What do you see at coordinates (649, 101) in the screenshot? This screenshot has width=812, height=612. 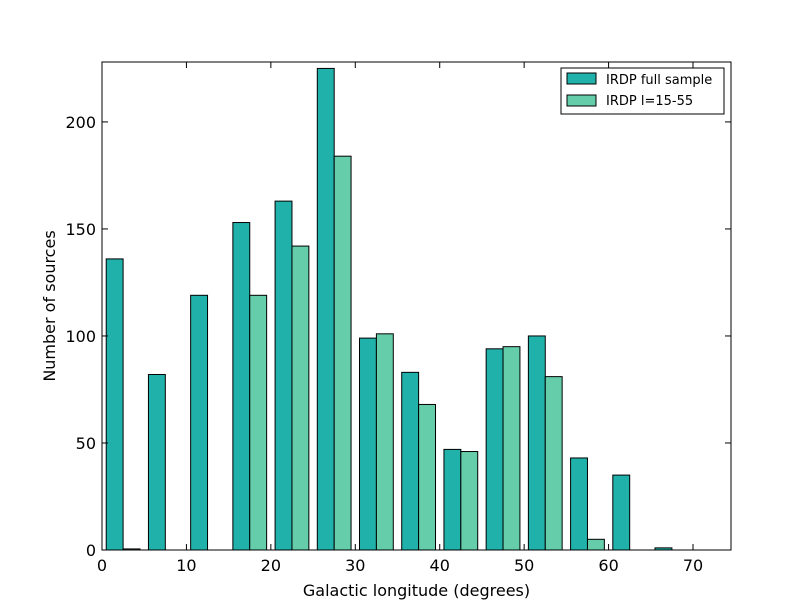 I see `legend-label-l15-55: IRDP l=15-55` at bounding box center [649, 101].